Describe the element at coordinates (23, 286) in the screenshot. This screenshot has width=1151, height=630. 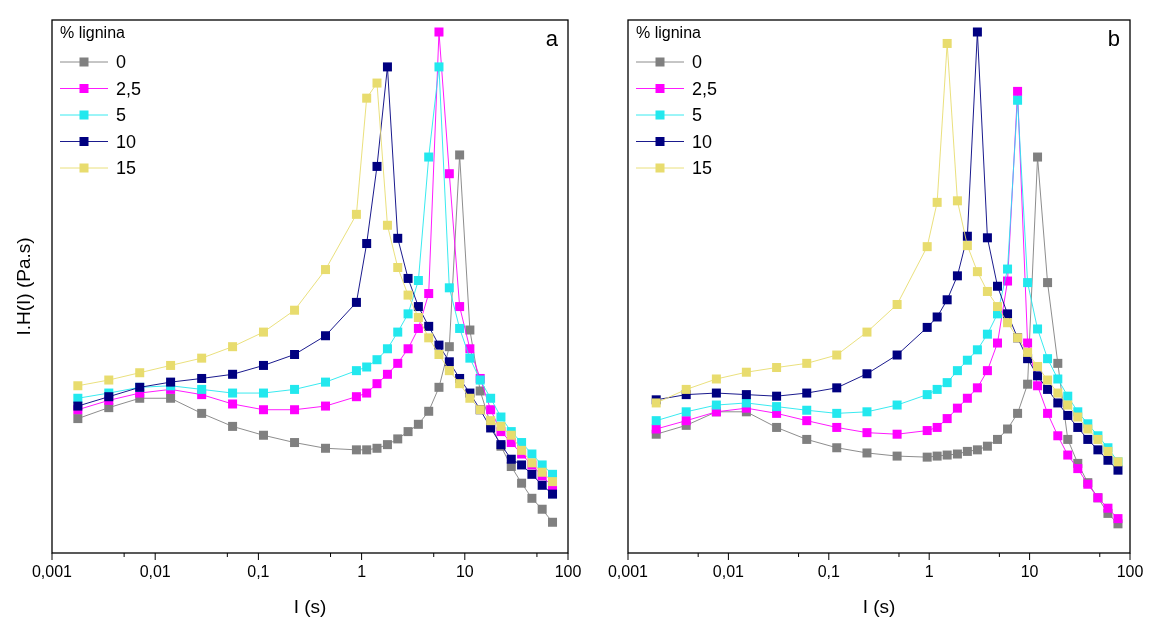
I see `y-axis-title: I.H(I) (Pa.s)` at that location.